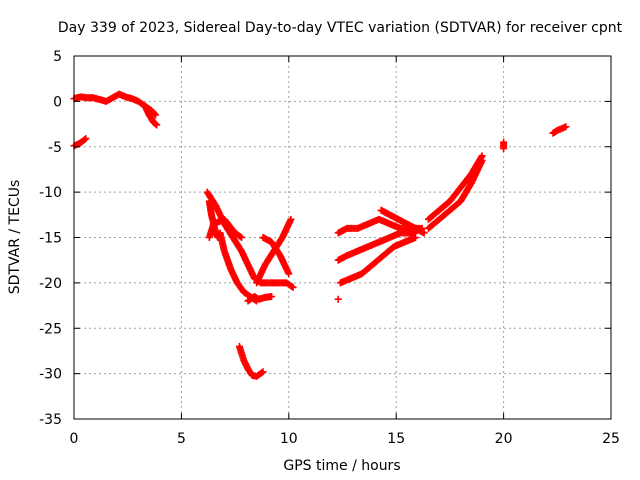 Image resolution: width=640 pixels, height=480 pixels. What do you see at coordinates (57, 57) in the screenshot?
I see `y-tick-label: 5` at bounding box center [57, 57].